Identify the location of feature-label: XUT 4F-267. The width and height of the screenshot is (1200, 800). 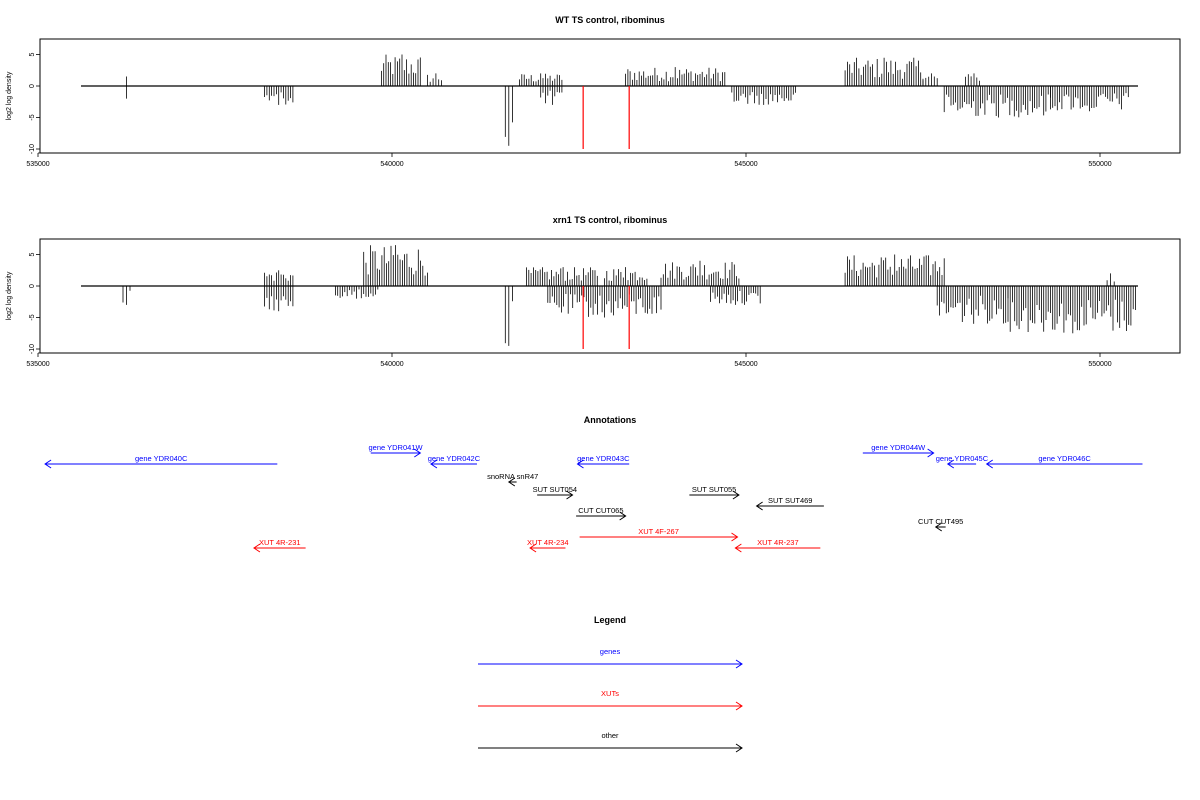
(658, 531).